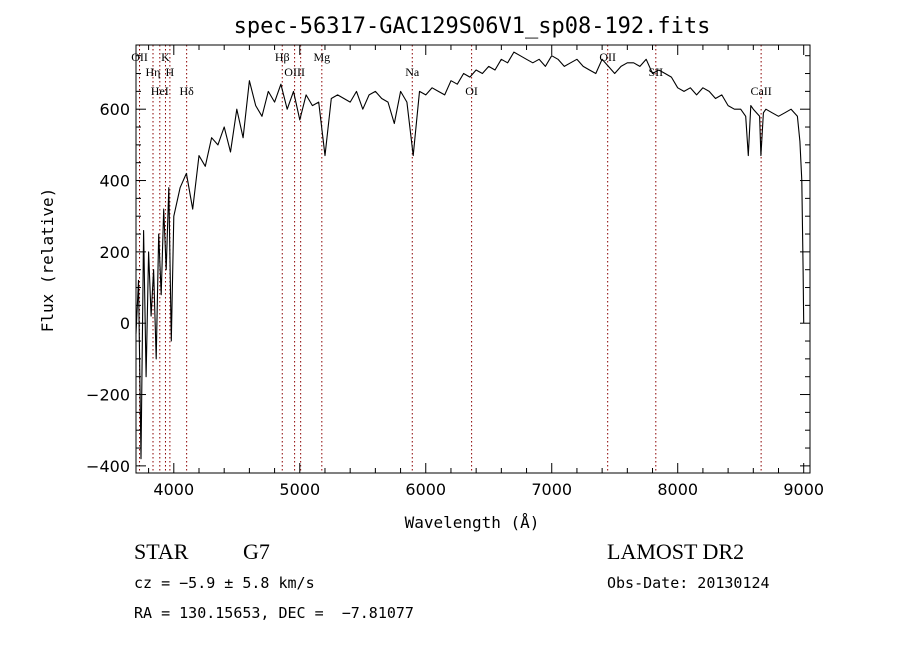 This screenshot has width=900, height=649. I want to click on survey-name: LAMOST DR2, so click(676, 551).